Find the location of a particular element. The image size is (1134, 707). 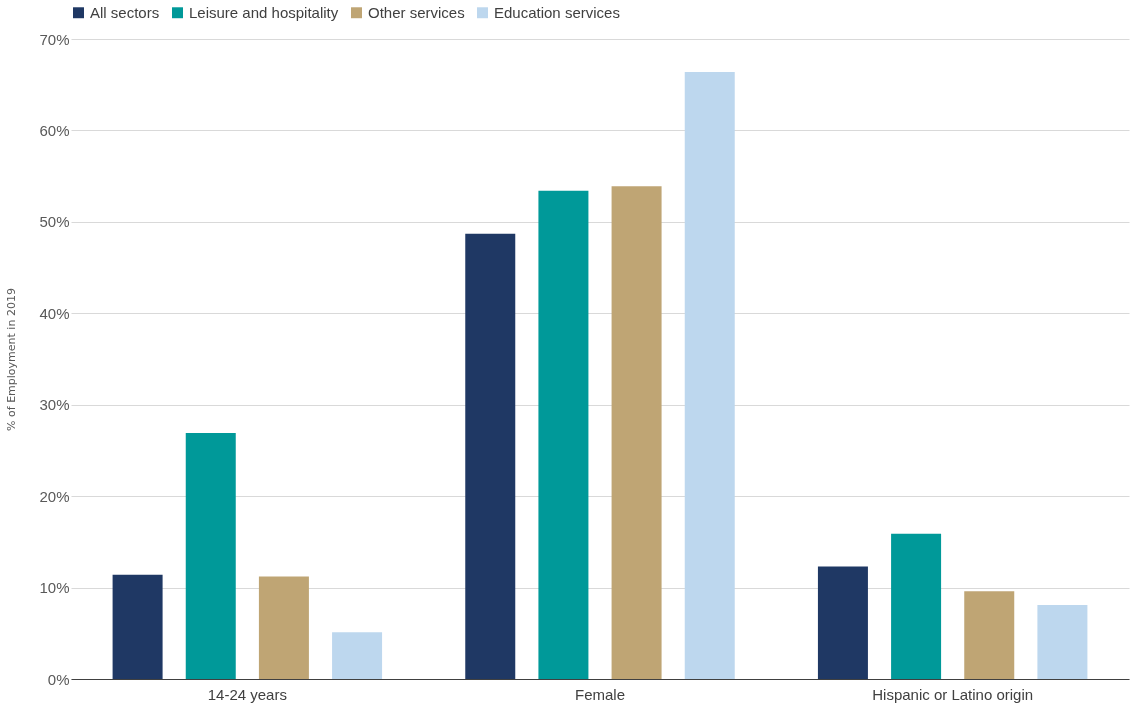

y-tick-label: 20% is located at coordinates (54, 496).